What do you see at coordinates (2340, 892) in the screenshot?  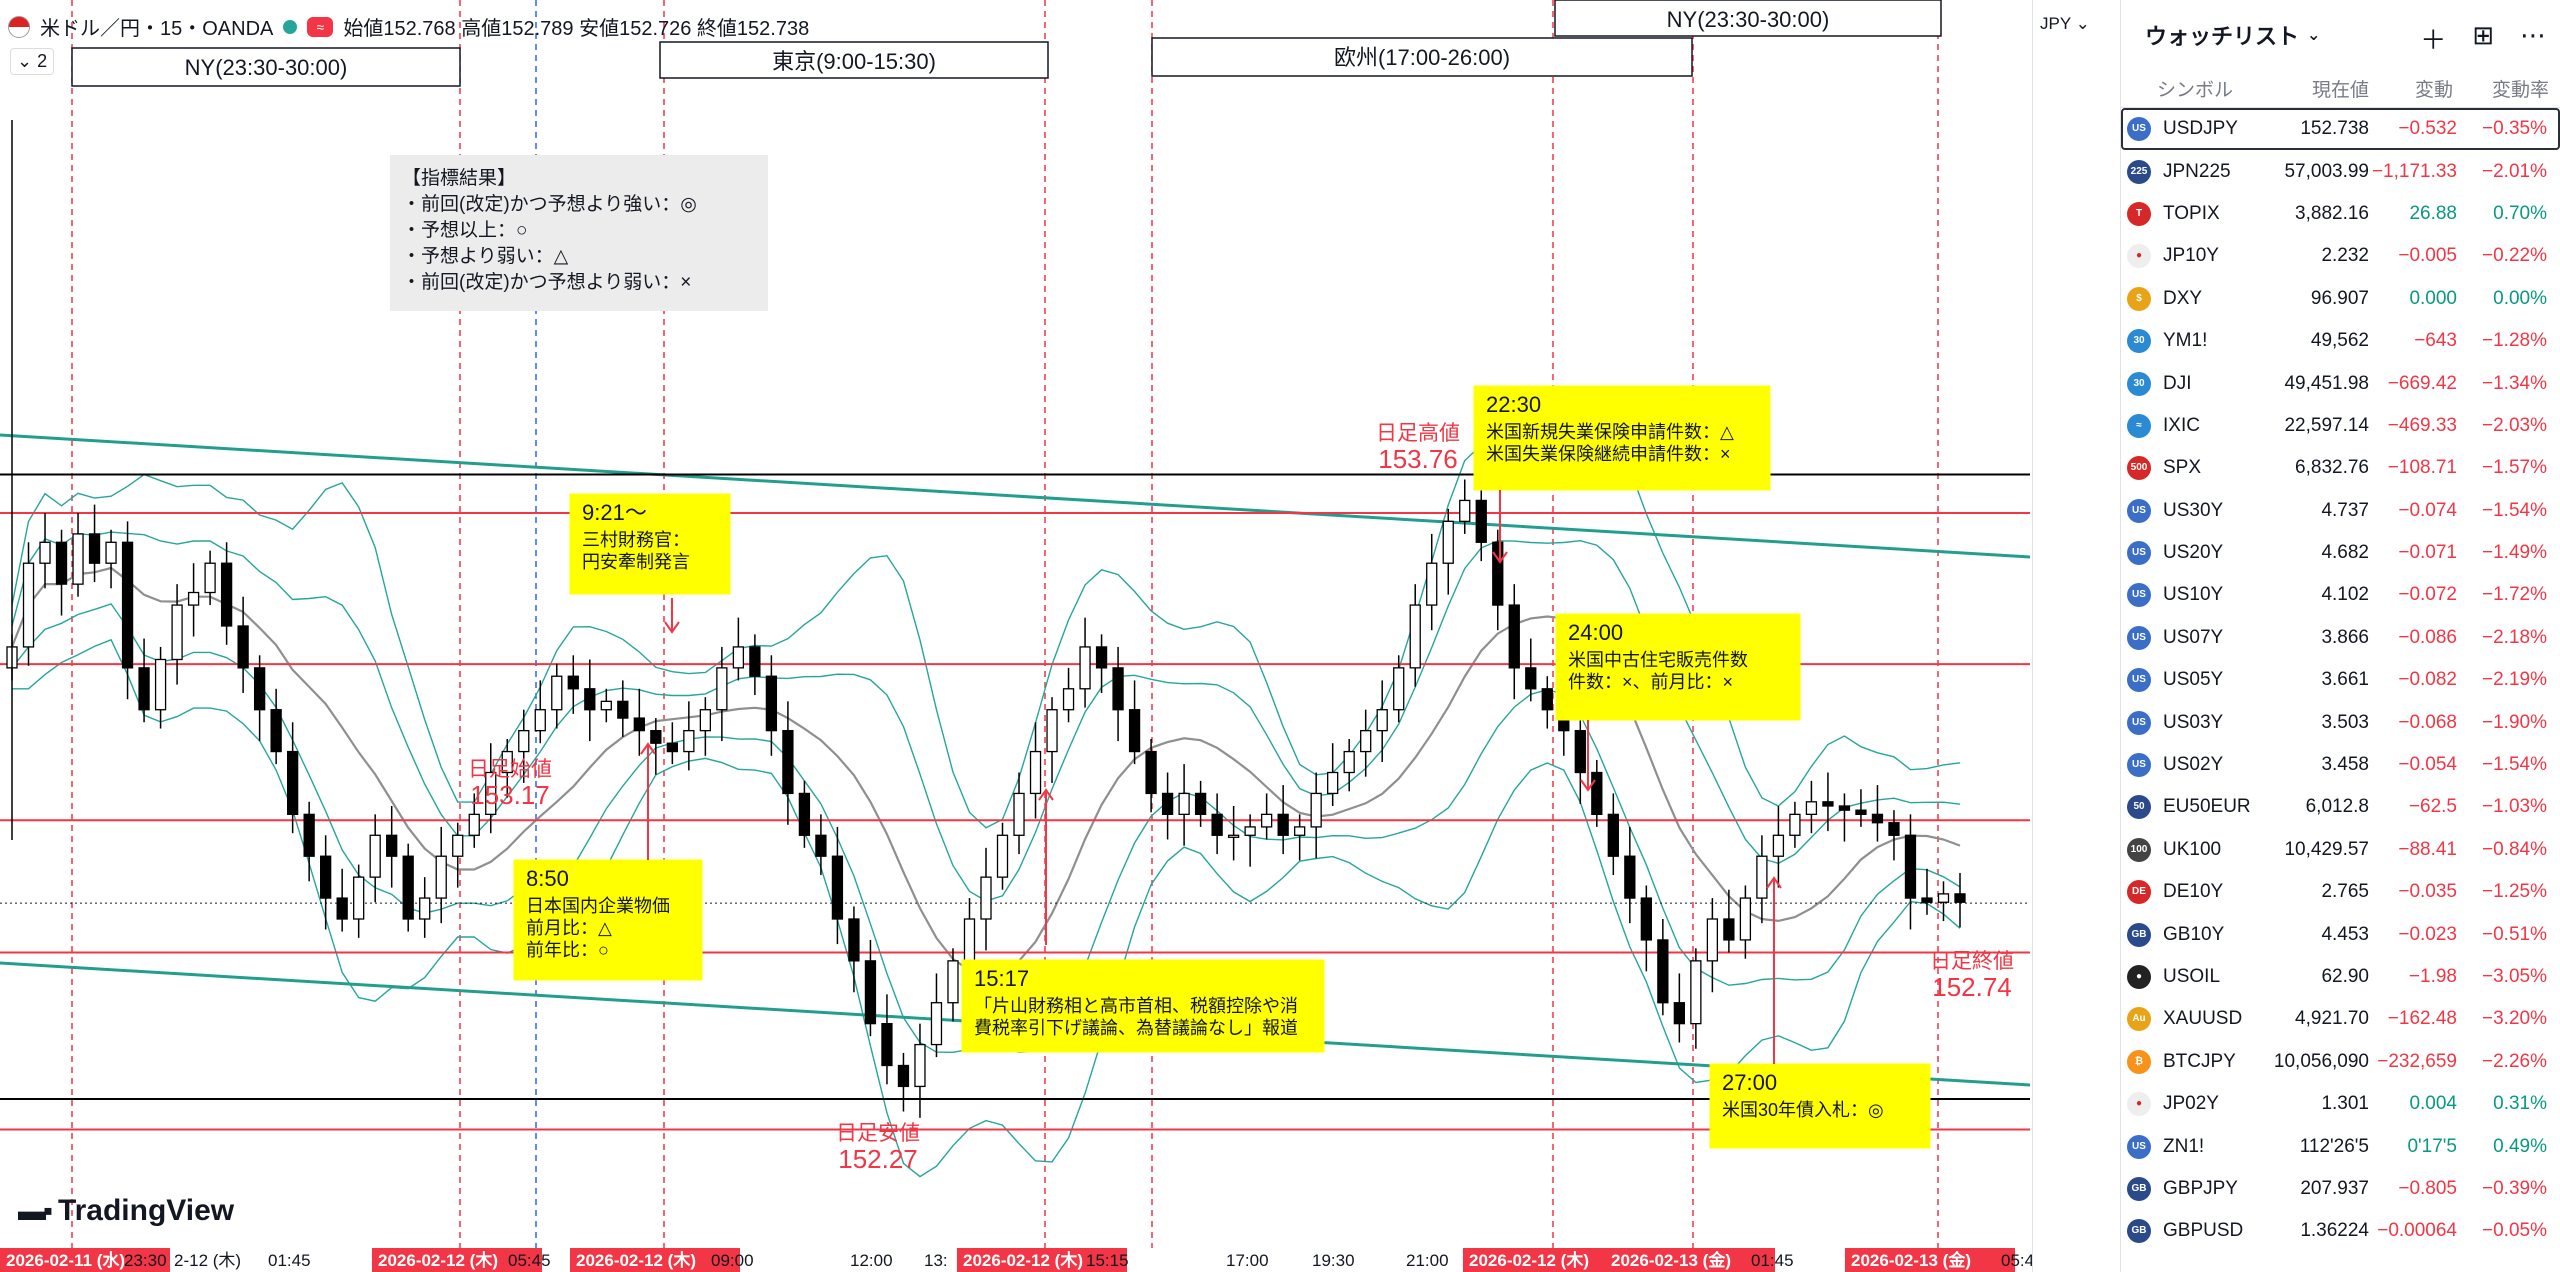 I see `watchlist-row-de10y: DE DE10Y 2.765 −0.035 −1.25%` at bounding box center [2340, 892].